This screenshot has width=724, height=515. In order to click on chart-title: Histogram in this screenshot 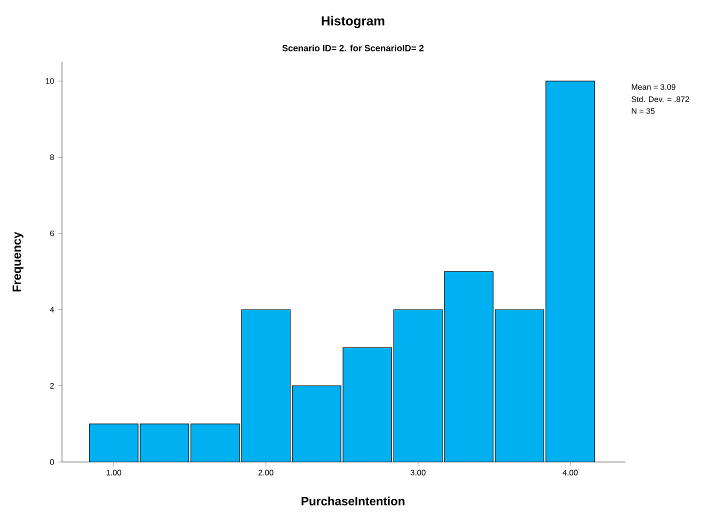, I will do `click(353, 22)`.